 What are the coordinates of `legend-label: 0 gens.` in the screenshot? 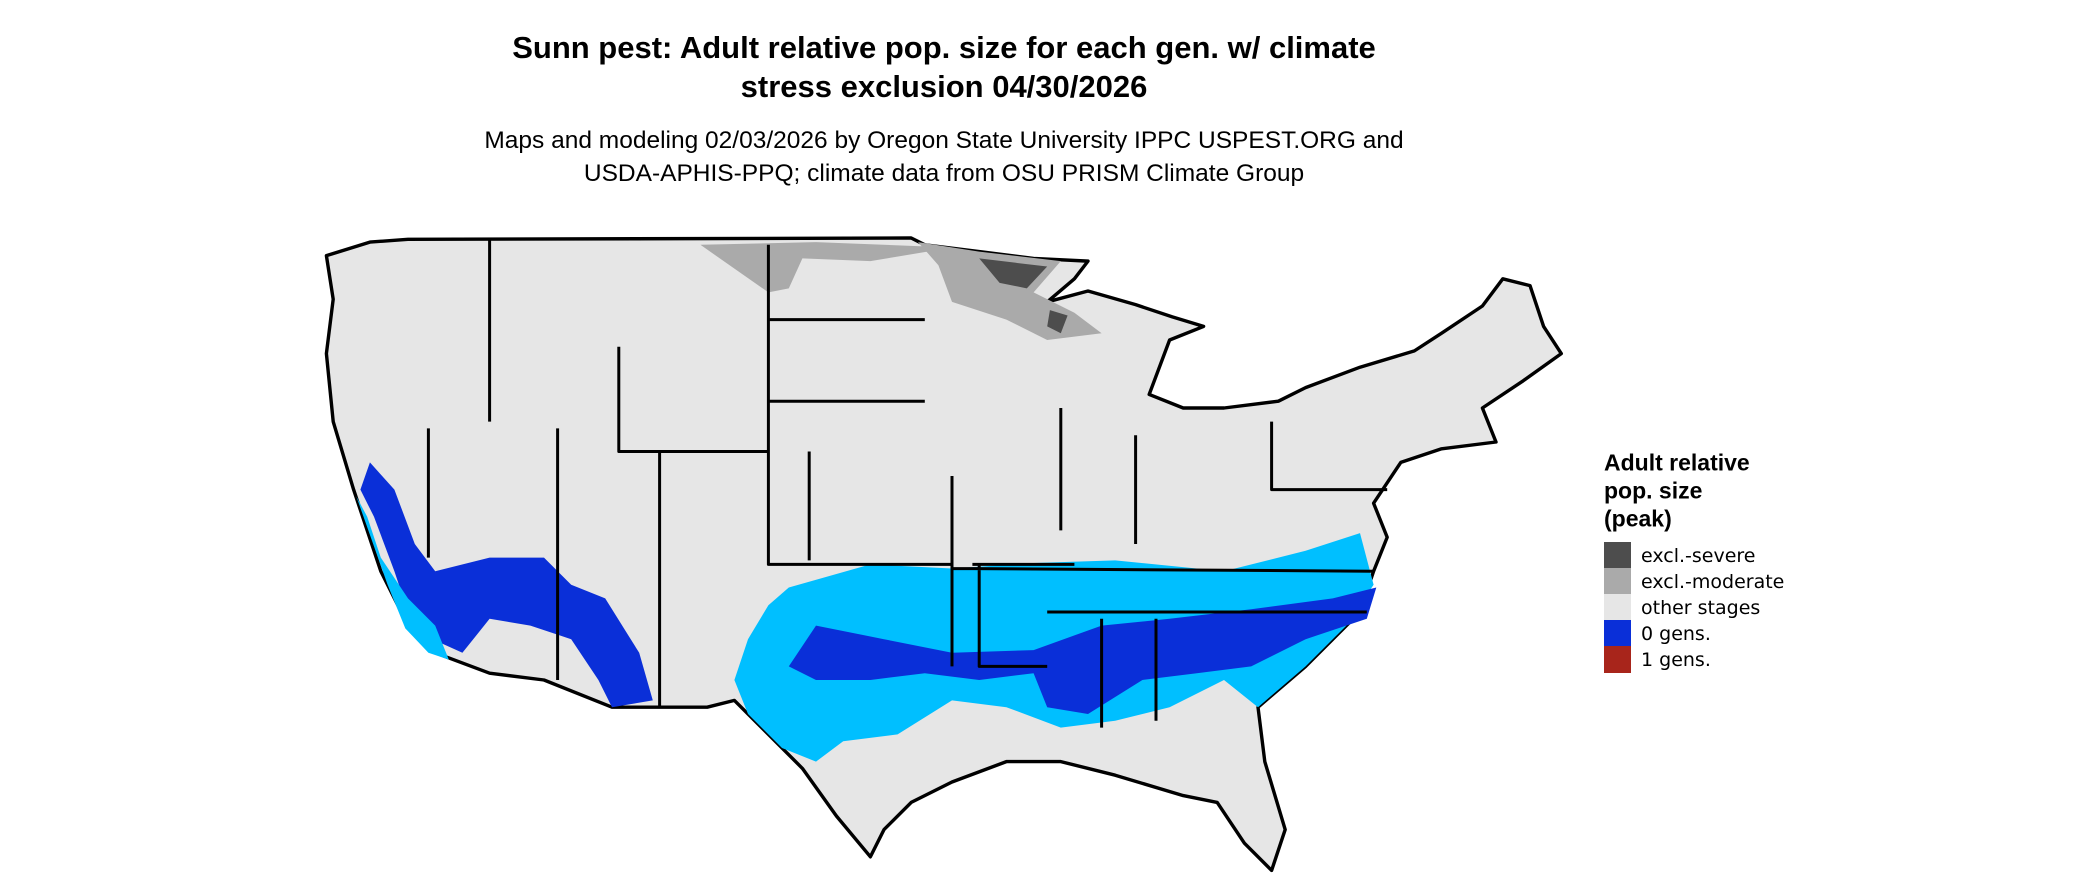 It's located at (1676, 633).